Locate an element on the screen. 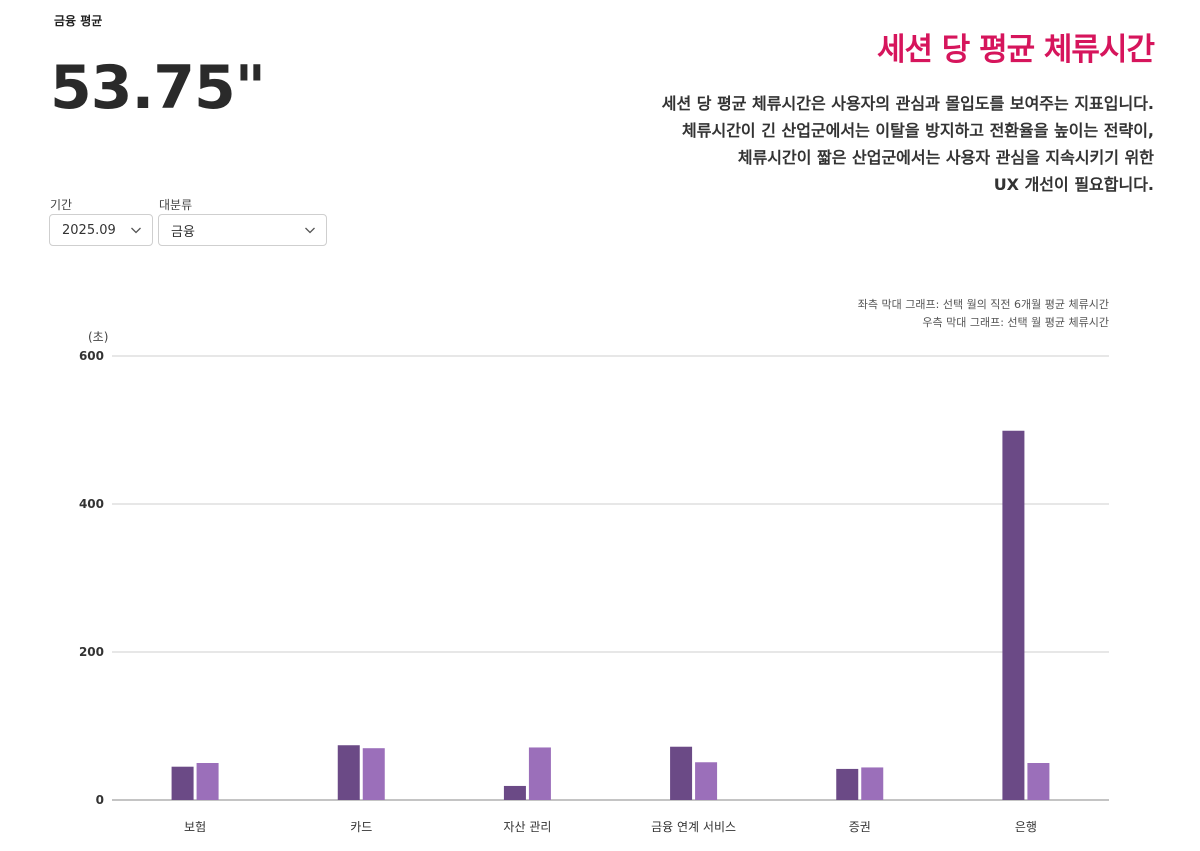  x-tick-label: 증권 is located at coordinates (860, 827).